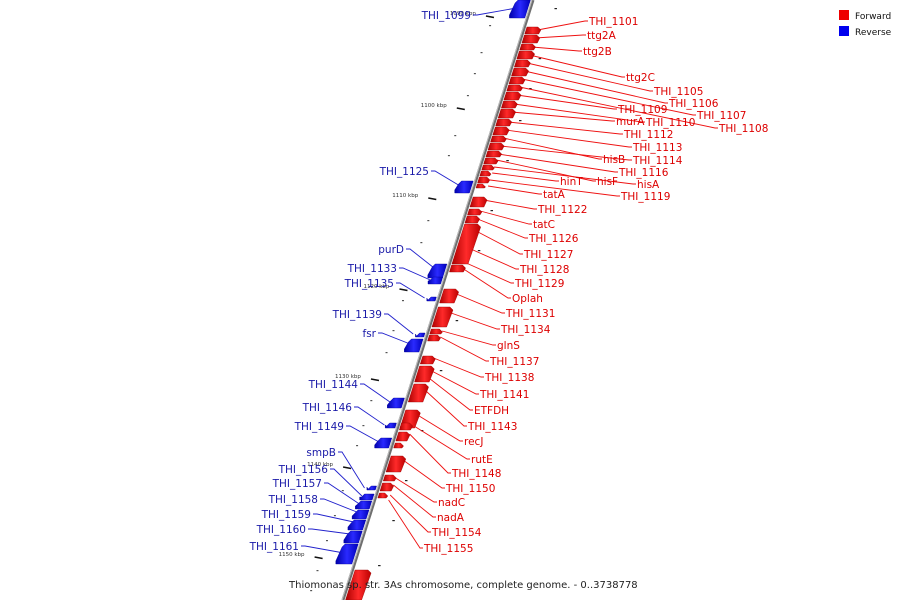 This screenshot has width=900, height=600. I want to click on gene-label-thi-1101: THI_1101, so click(613, 22).